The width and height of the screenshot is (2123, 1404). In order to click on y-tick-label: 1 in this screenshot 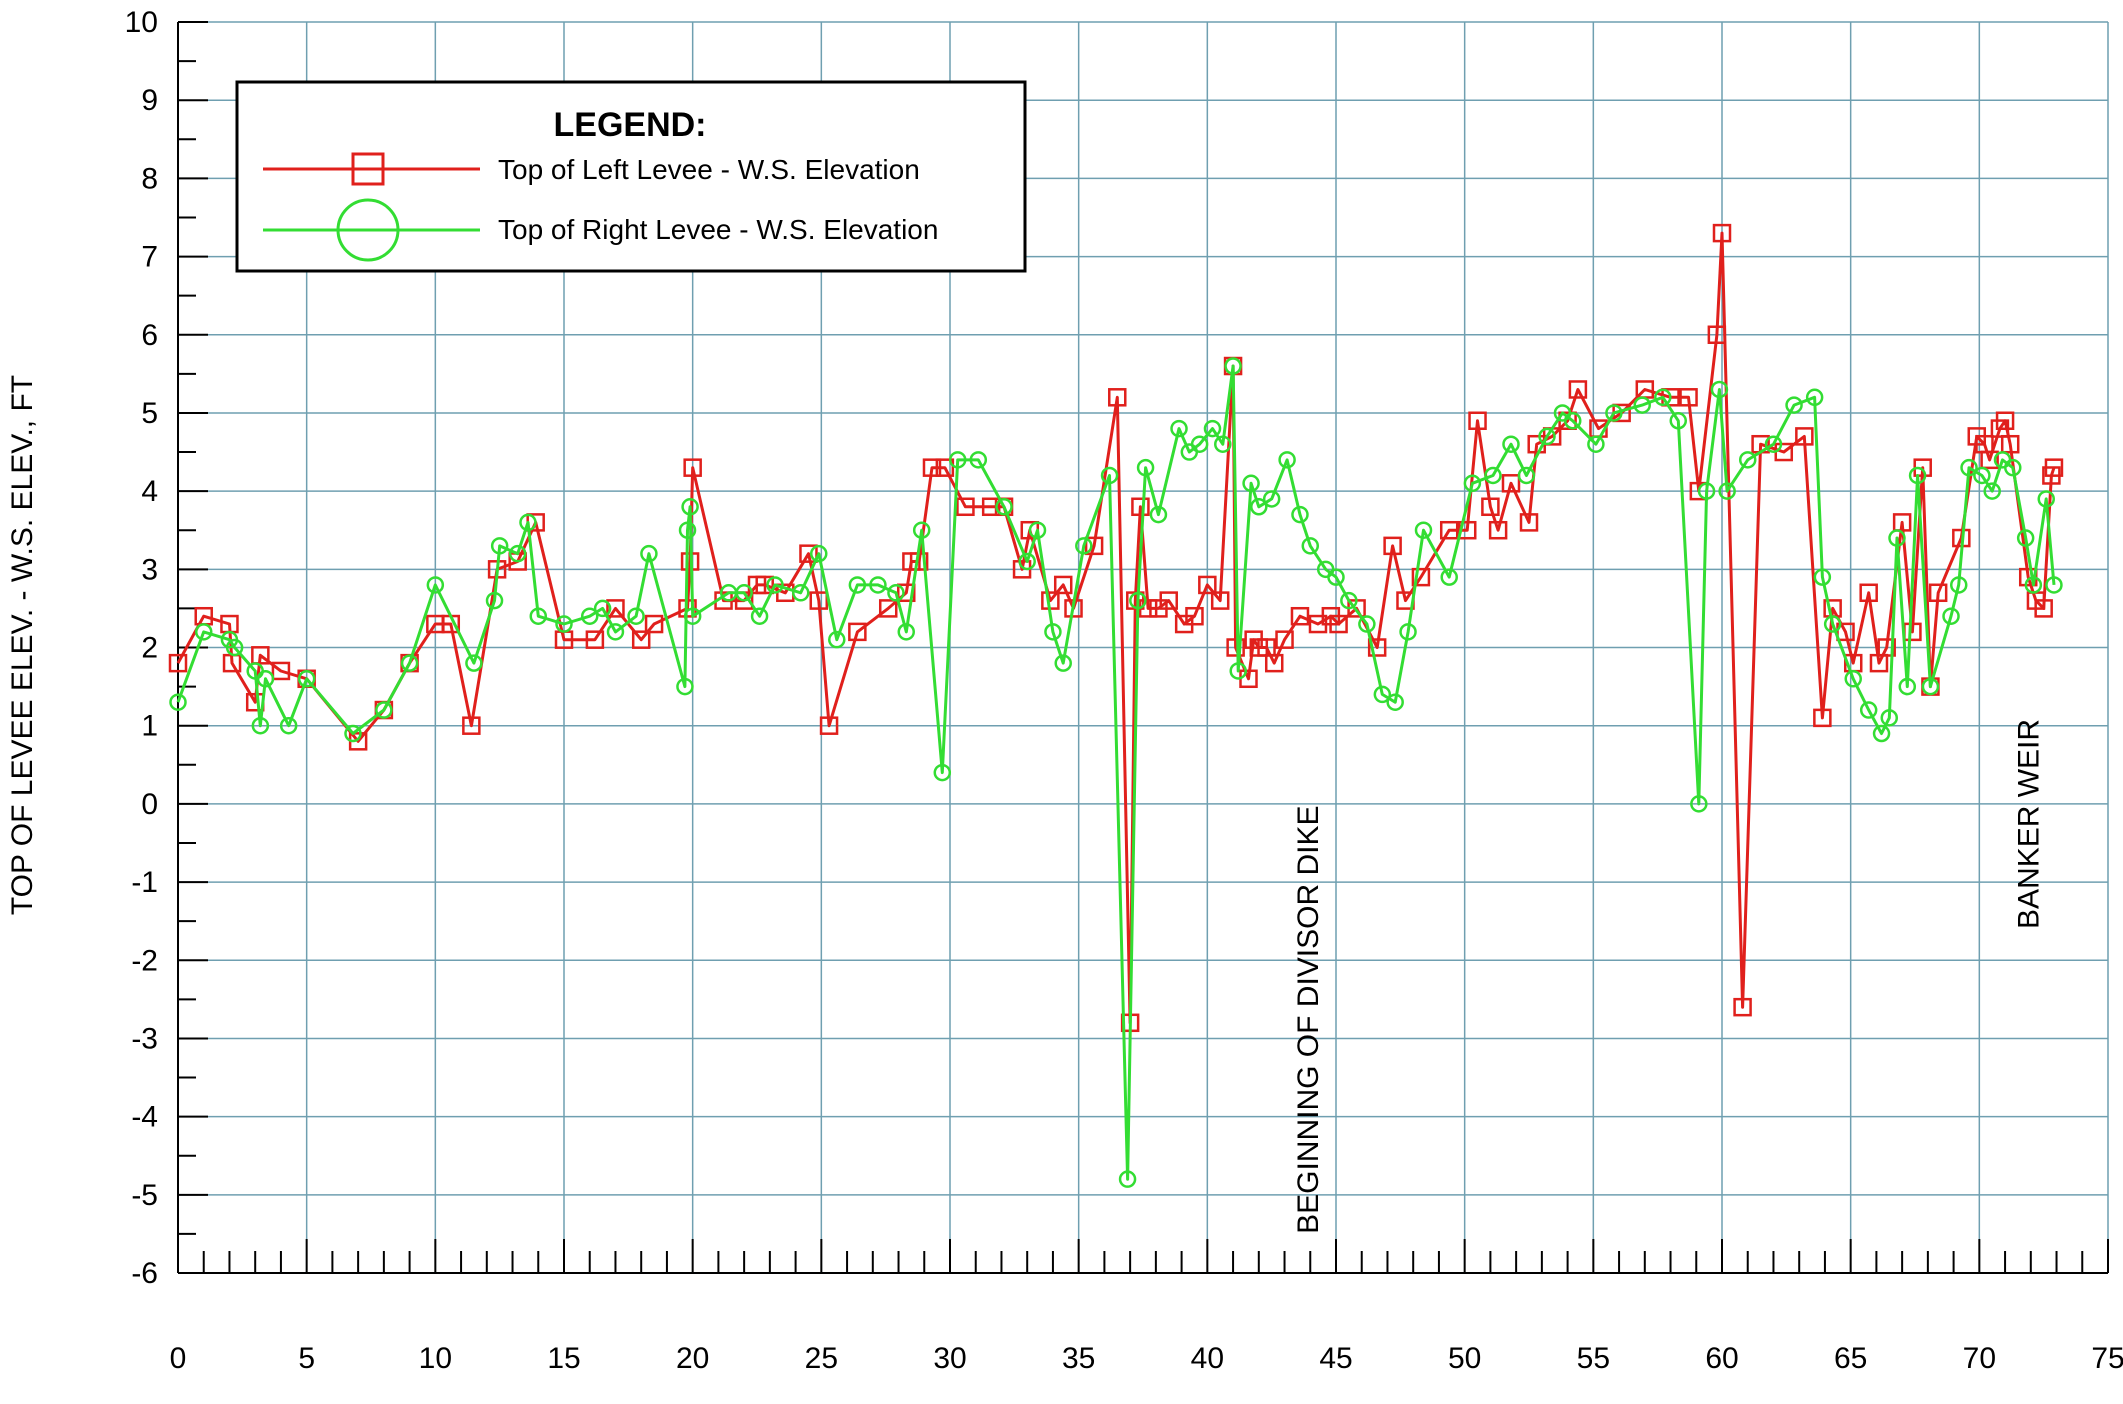, I will do `click(149, 726)`.